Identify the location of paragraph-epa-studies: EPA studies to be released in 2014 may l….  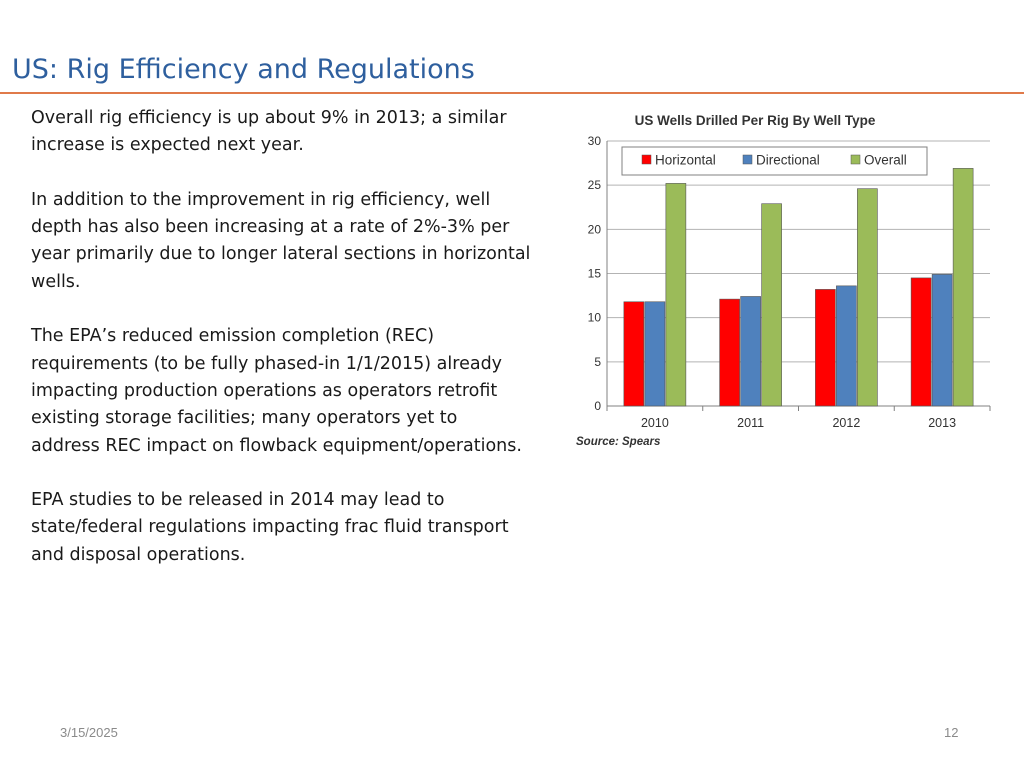
(270, 527).